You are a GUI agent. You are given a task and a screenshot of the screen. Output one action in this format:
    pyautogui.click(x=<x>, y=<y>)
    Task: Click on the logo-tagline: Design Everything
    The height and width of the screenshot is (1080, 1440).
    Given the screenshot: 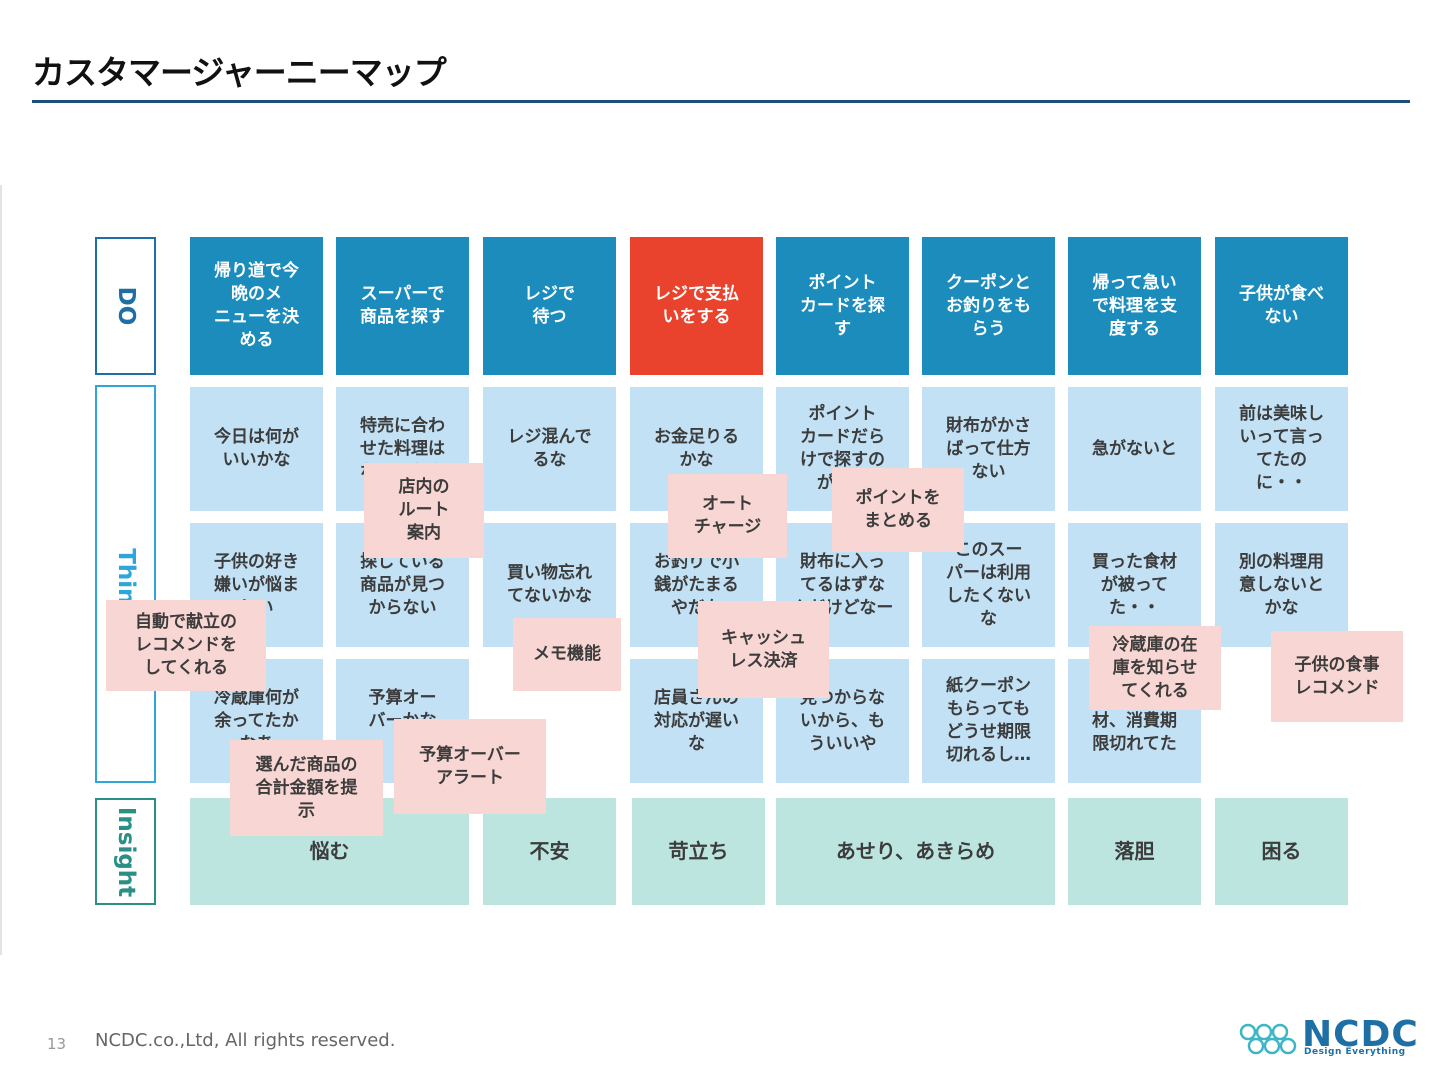 What is the action you would take?
    pyautogui.click(x=1355, y=1052)
    